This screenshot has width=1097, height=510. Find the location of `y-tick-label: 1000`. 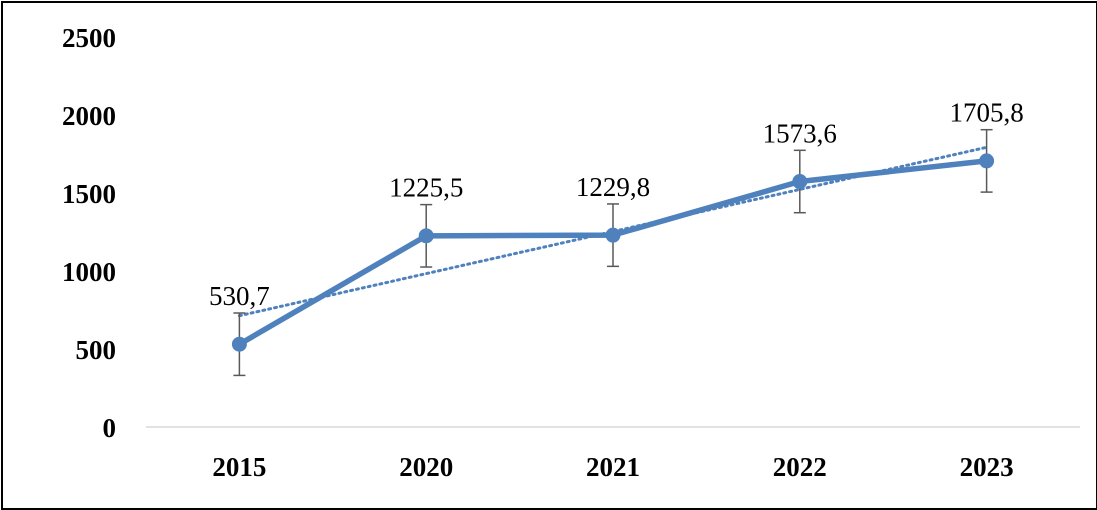

y-tick-label: 1000 is located at coordinates (89, 272).